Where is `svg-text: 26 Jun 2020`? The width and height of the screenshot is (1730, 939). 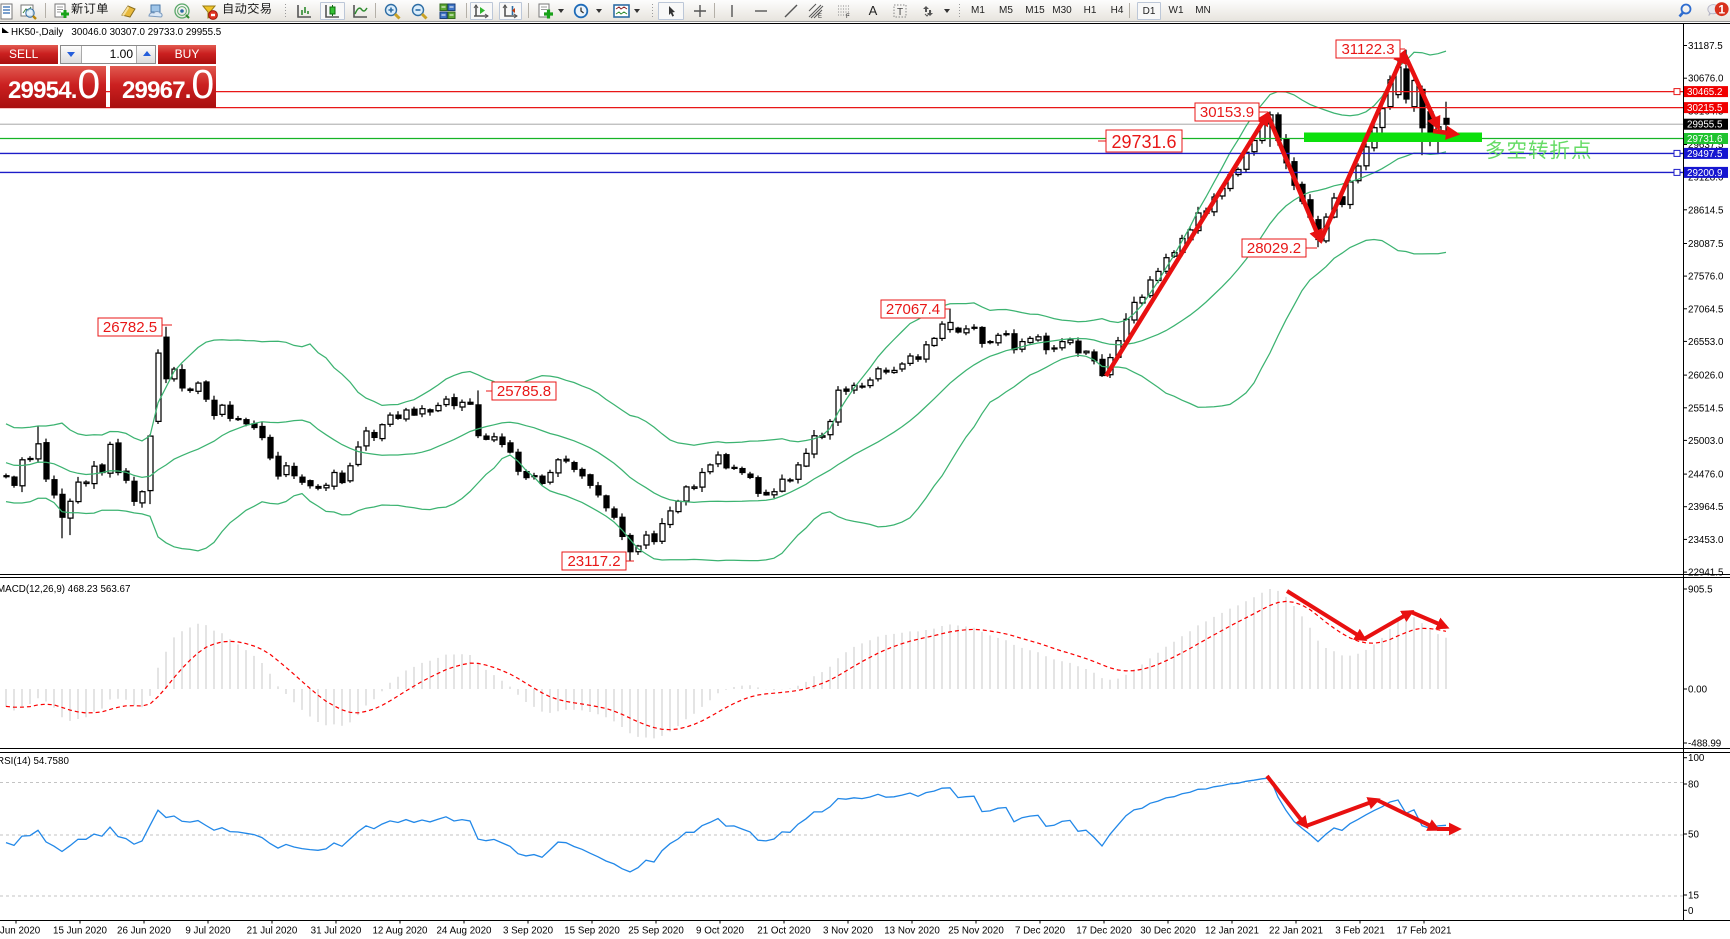
svg-text: 26 Jun 2020 is located at coordinates (144, 931).